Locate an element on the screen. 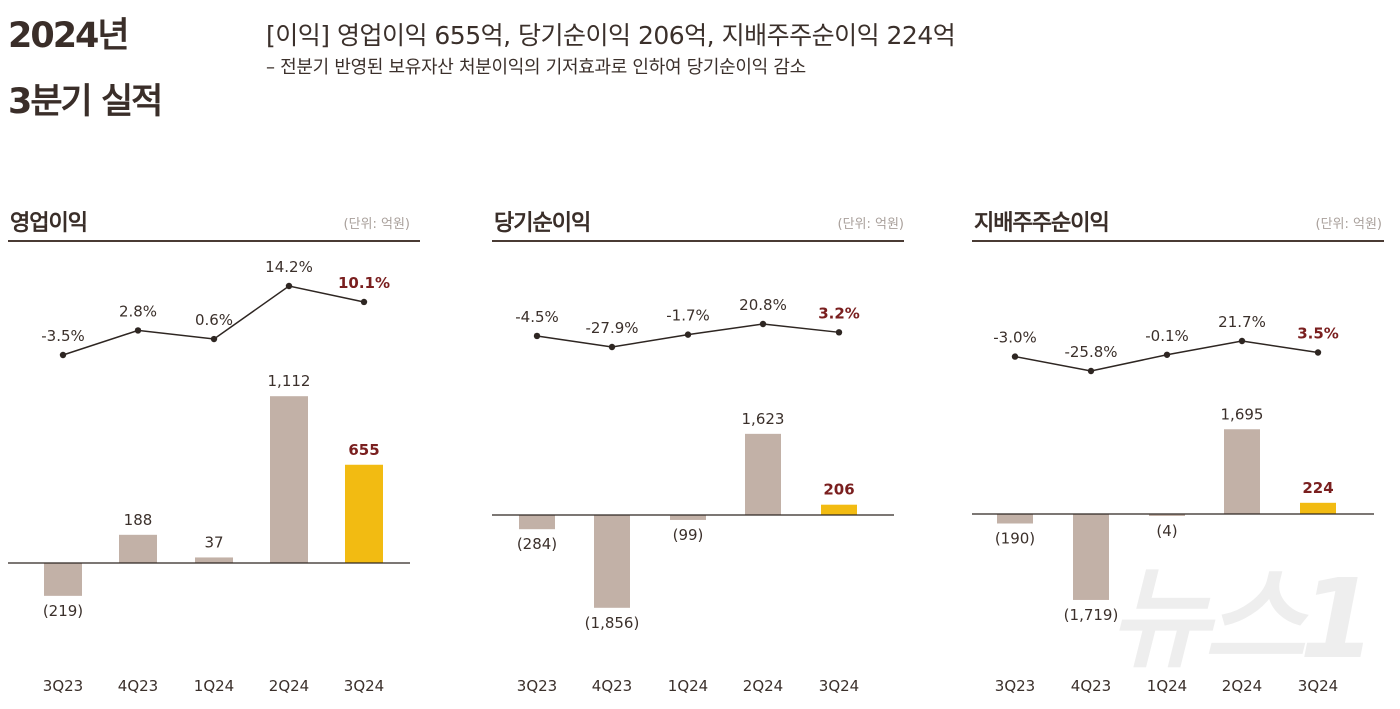  margin-label: -4.5% is located at coordinates (537, 317).